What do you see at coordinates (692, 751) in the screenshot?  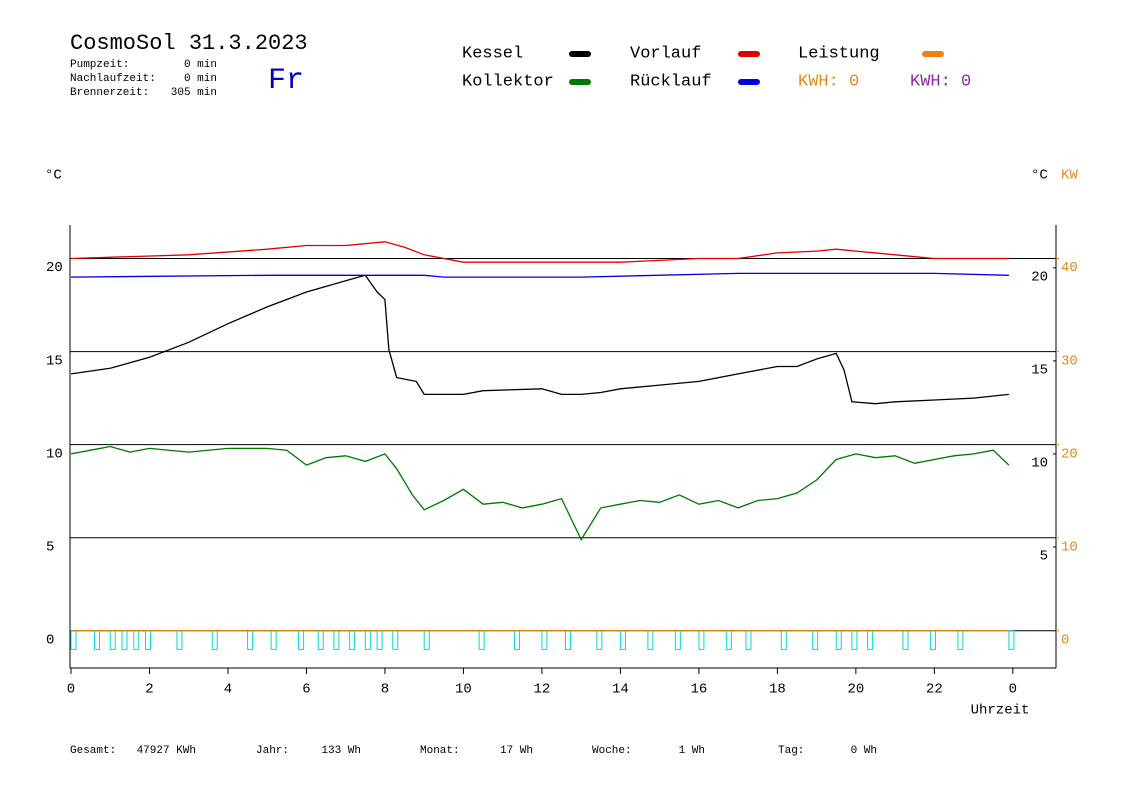 I see `footer-value: 1 Wh` at bounding box center [692, 751].